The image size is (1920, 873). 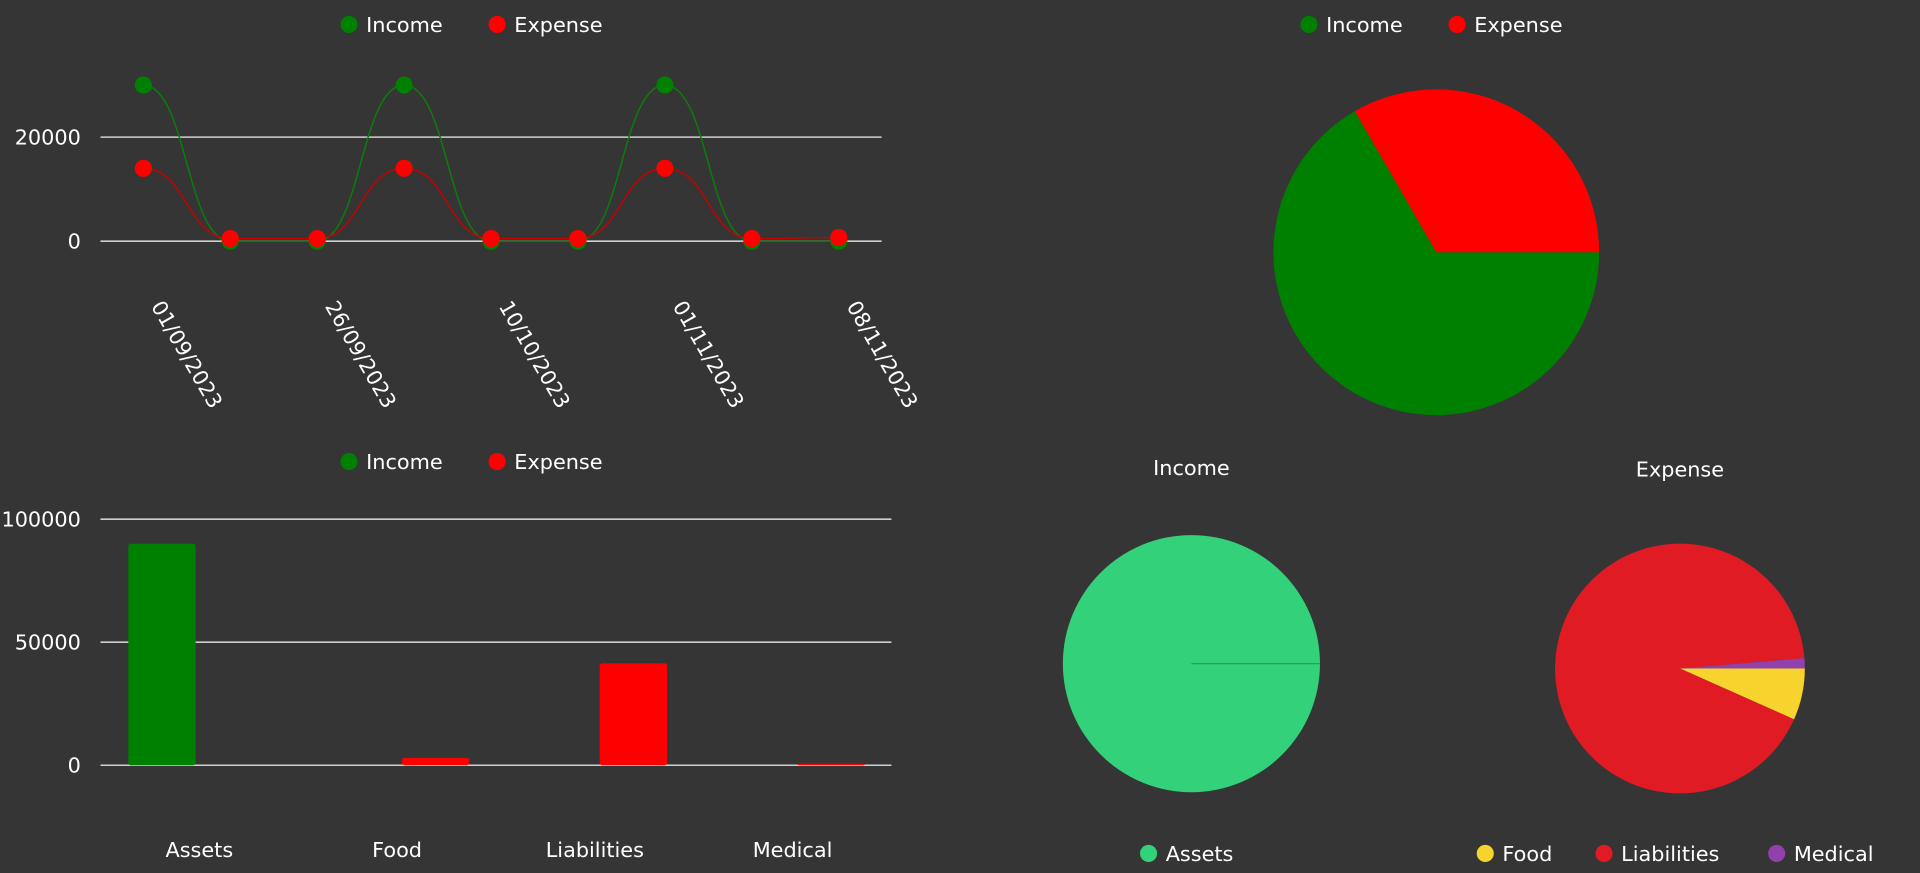 I want to click on x-tick-label: Medical, so click(x=793, y=850).